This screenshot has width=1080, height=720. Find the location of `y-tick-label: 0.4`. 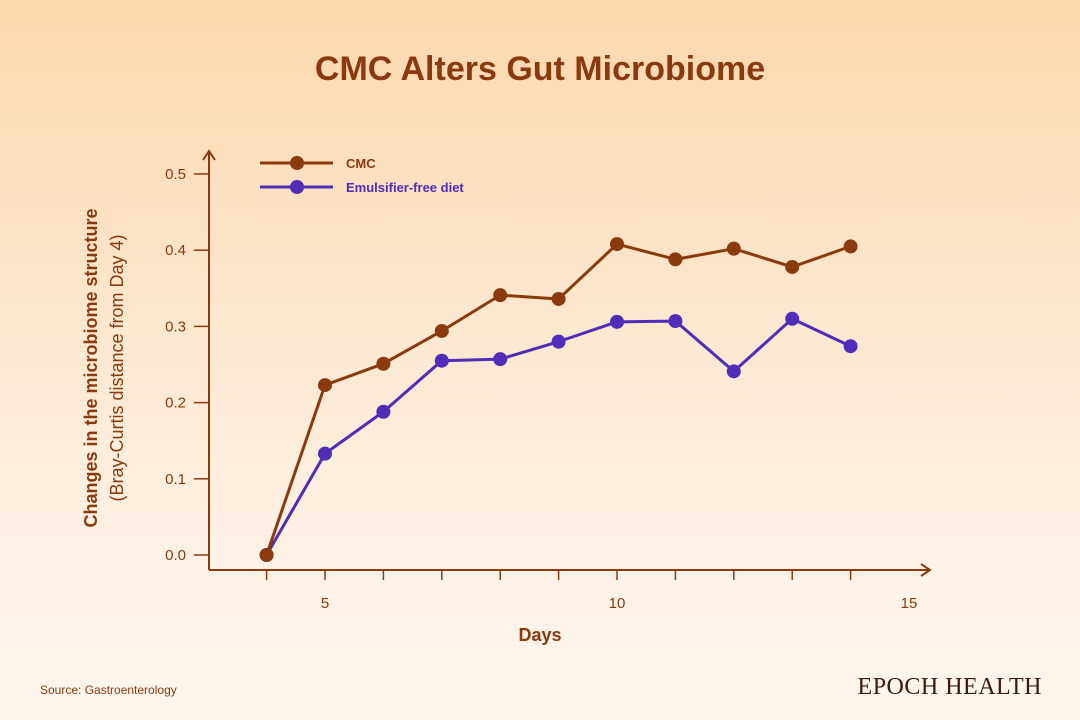

y-tick-label: 0.4 is located at coordinates (175, 250).